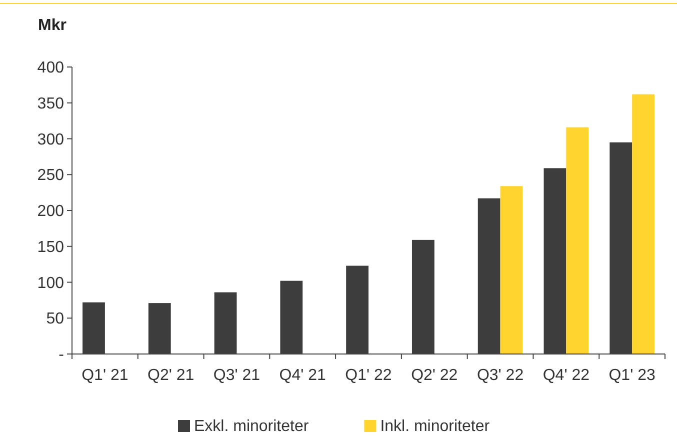 Image resolution: width=677 pixels, height=441 pixels. I want to click on y-tick-label: -, so click(61, 355).